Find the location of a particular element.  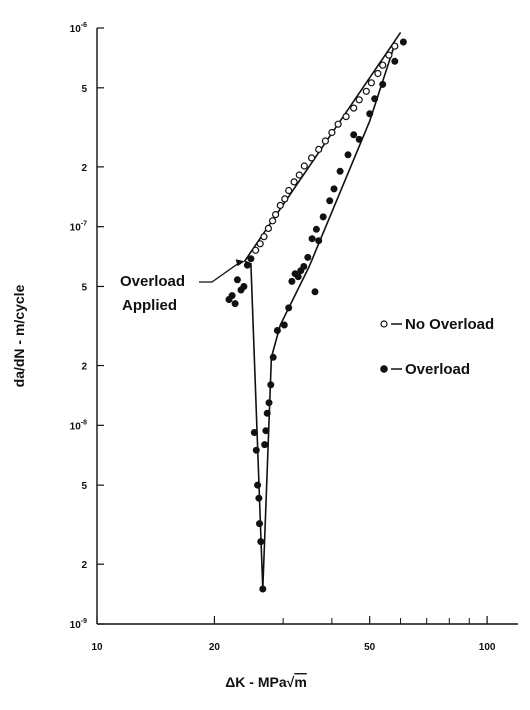

annotation-line-2: Applied is located at coordinates (149, 305).